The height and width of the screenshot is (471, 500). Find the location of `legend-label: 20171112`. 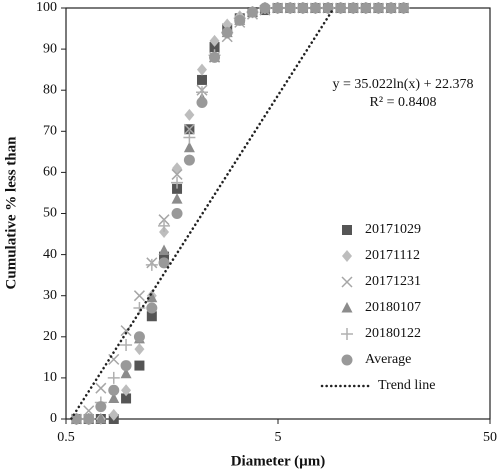

legend-label: 20171112 is located at coordinates (392, 255).